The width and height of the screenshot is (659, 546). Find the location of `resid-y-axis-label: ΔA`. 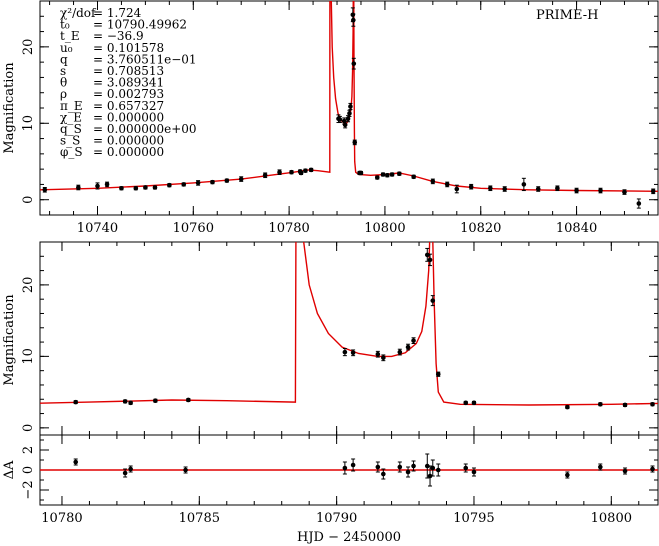

resid-y-axis-label: ΔA is located at coordinates (9, 469).